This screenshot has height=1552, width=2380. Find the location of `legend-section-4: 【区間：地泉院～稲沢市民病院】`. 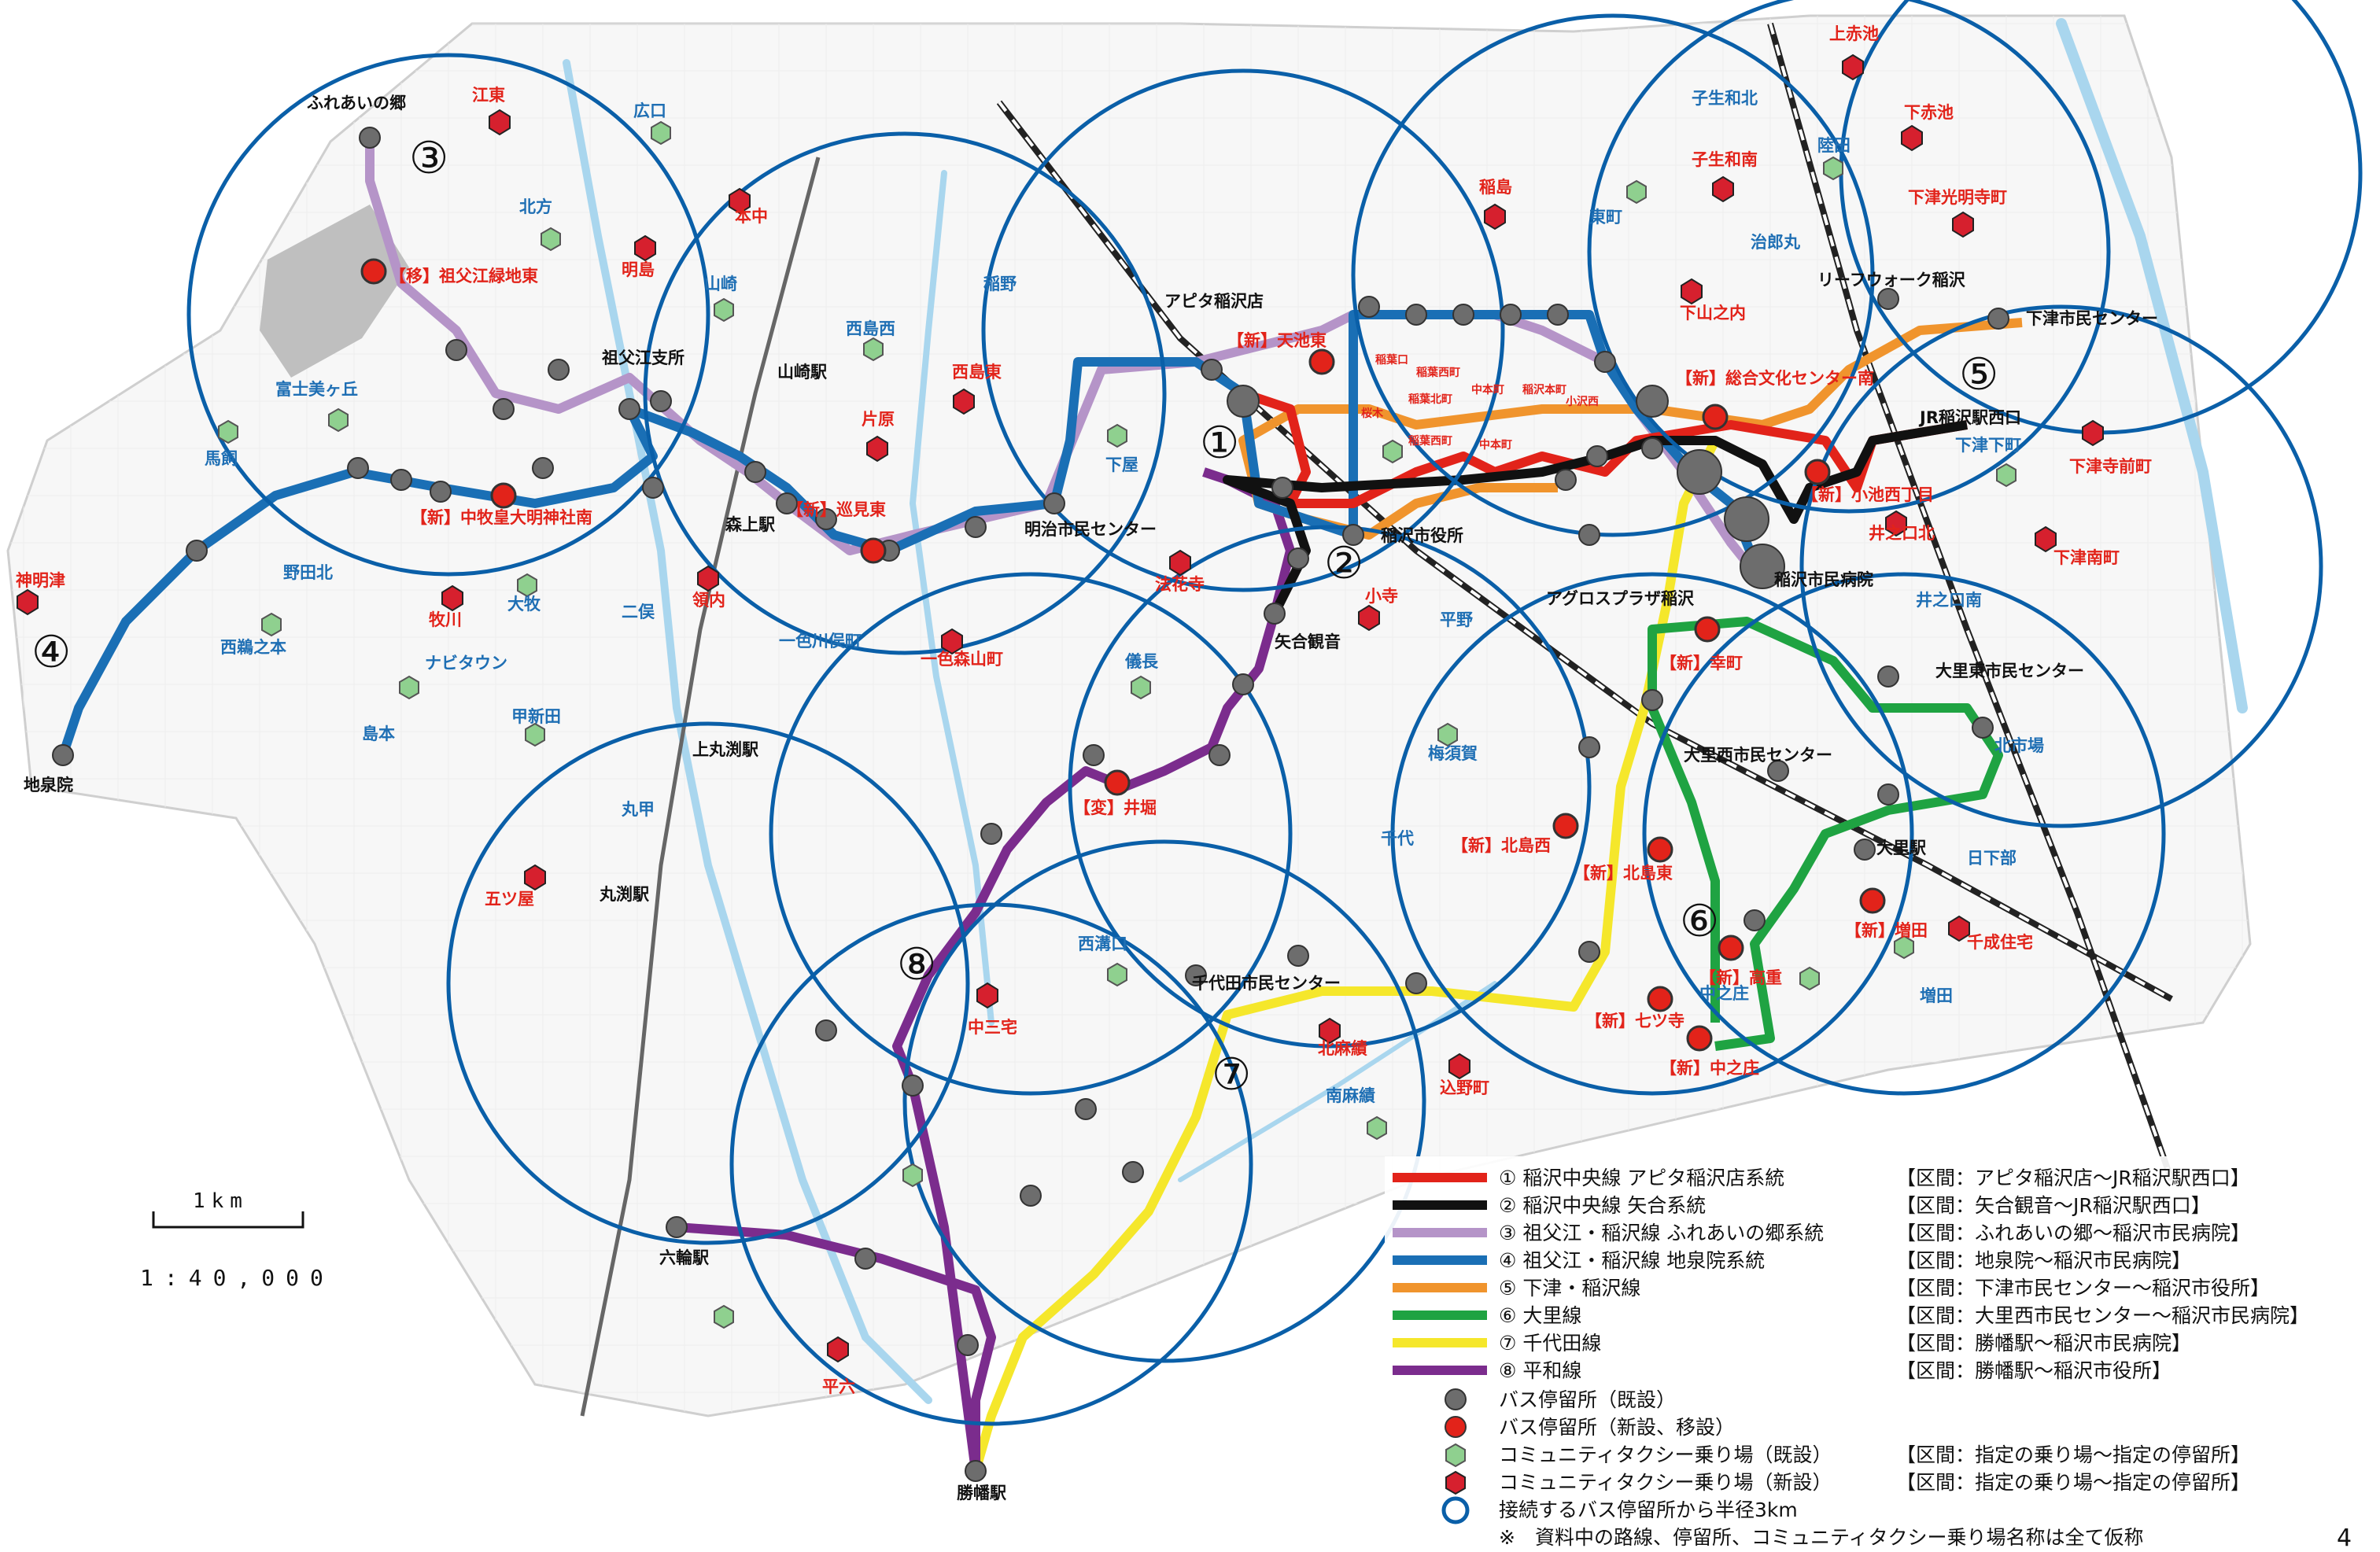

legend-section-4: 【区間：地泉院～稲沢市民病院】 is located at coordinates (2043, 1260).